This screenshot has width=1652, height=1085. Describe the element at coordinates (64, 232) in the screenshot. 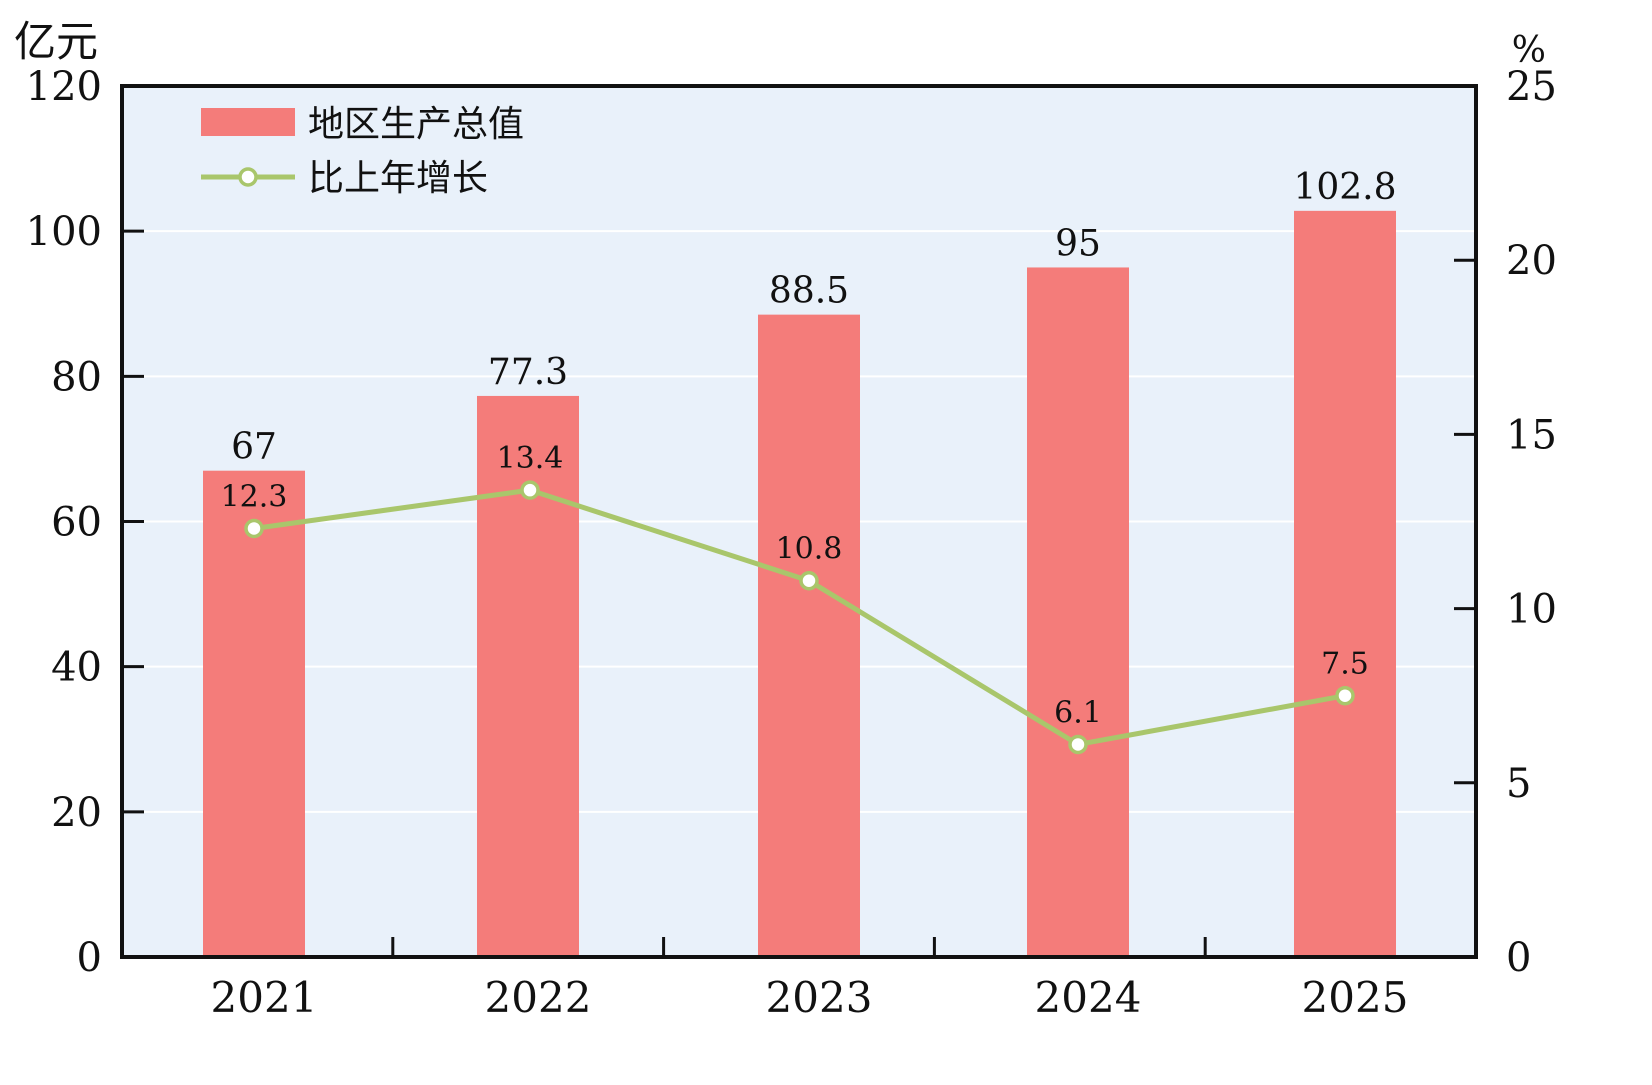

I see `left-axis-tick-label: 100` at that location.